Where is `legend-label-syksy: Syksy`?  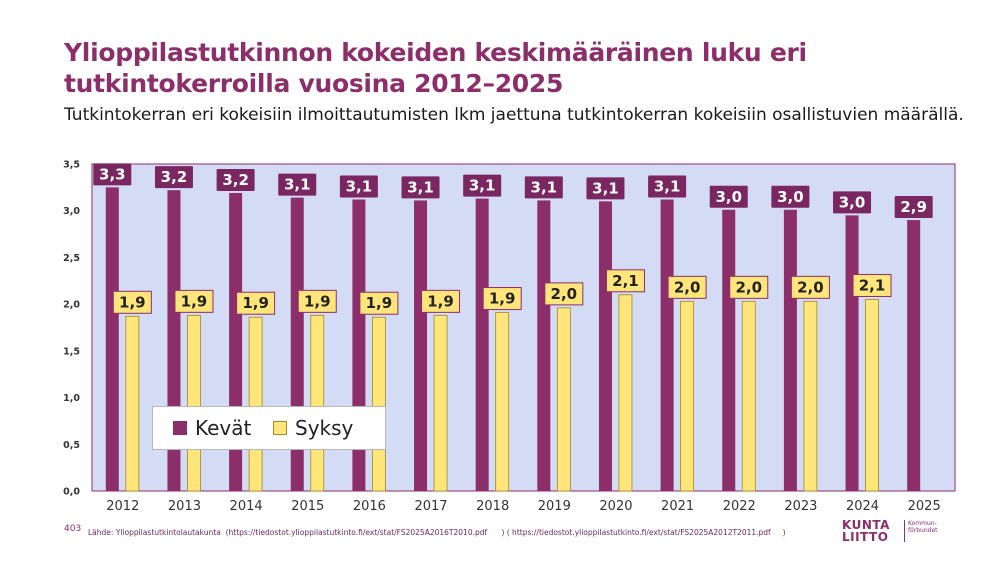 legend-label-syksy: Syksy is located at coordinates (324, 428).